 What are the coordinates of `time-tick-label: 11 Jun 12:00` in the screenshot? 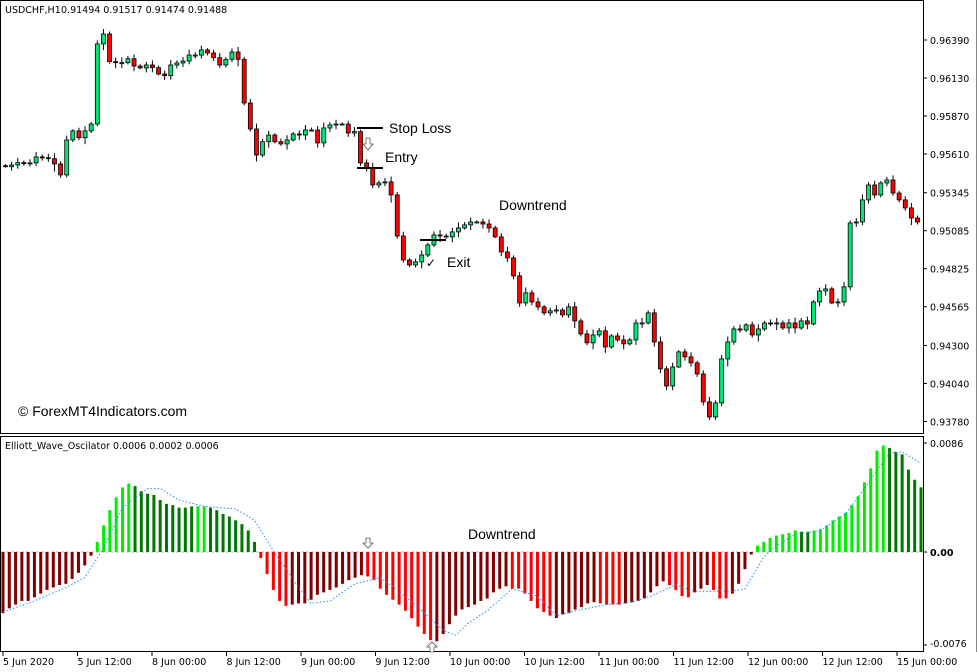 It's located at (704, 662).